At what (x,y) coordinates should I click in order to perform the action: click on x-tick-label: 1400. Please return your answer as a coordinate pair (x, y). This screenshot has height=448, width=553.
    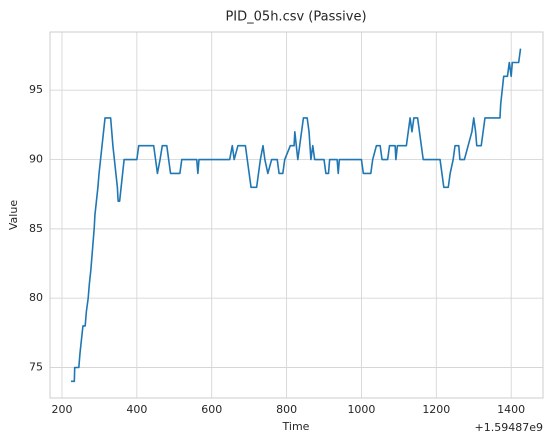
    Looking at the image, I should click on (511, 409).